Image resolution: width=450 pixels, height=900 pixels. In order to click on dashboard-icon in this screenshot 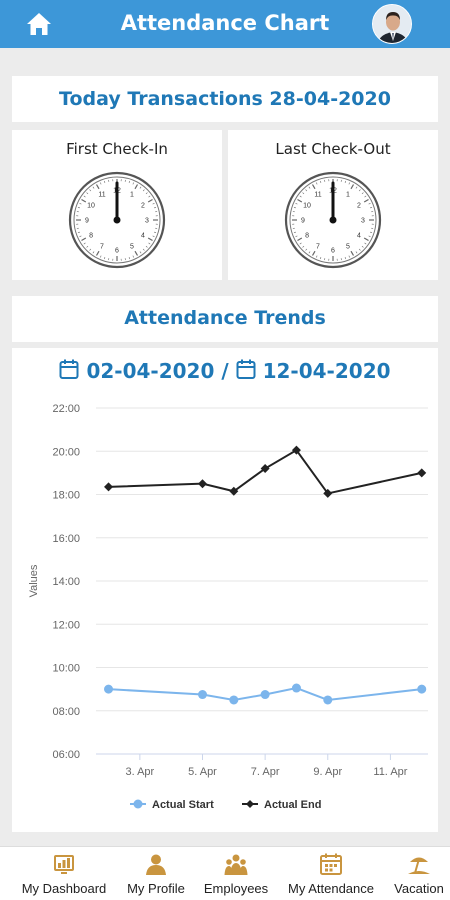, I will do `click(64, 864)`.